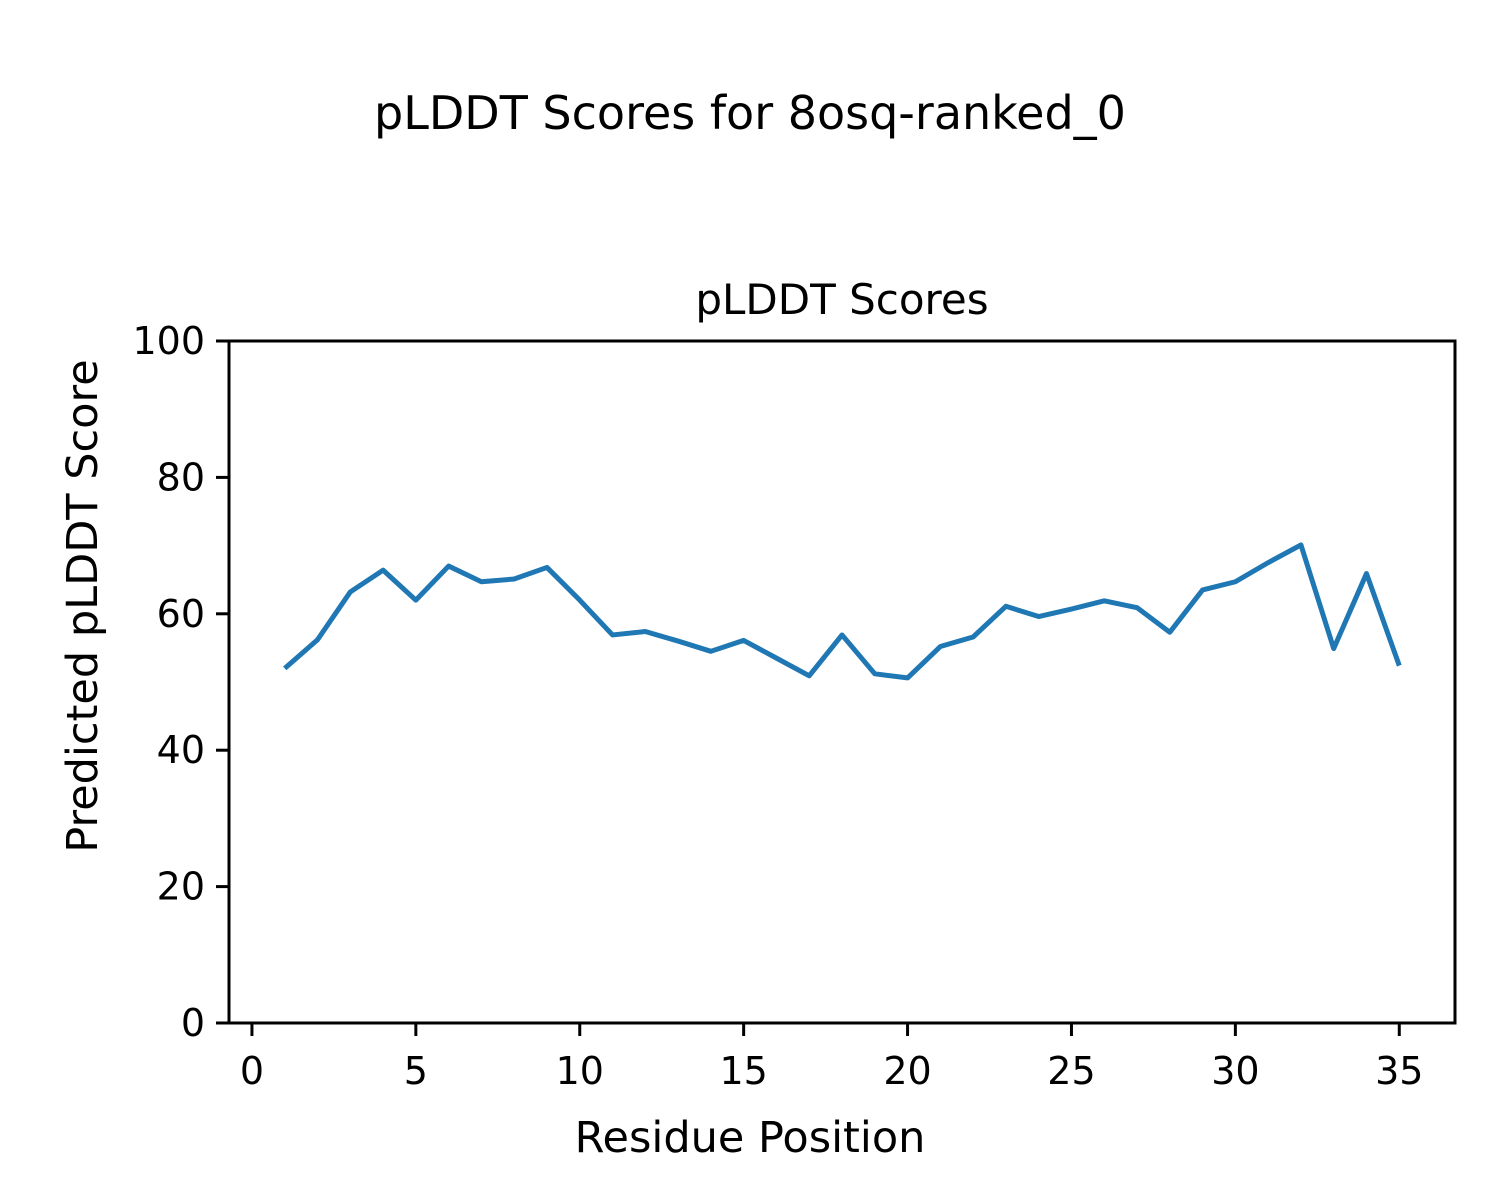 The width and height of the screenshot is (1500, 1204). What do you see at coordinates (1235, 1071) in the screenshot?
I see `x-tick-label: 30` at bounding box center [1235, 1071].